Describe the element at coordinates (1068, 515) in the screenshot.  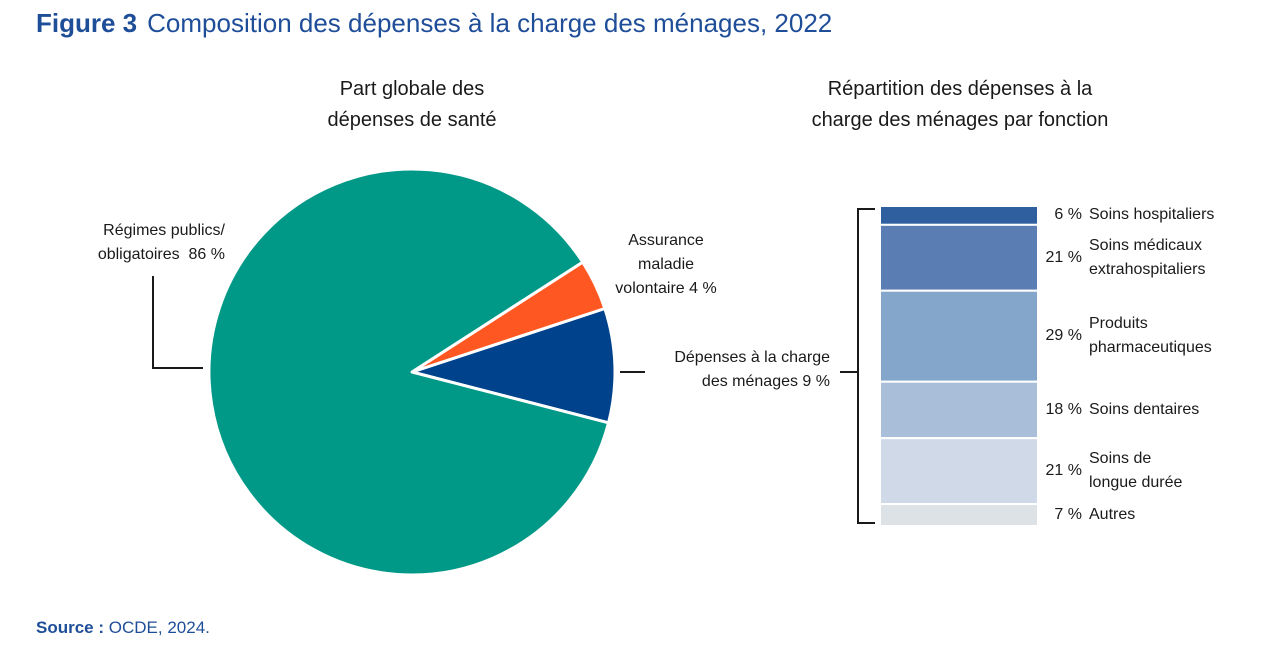
I see `bar-segment-percent: 7 %` at that location.